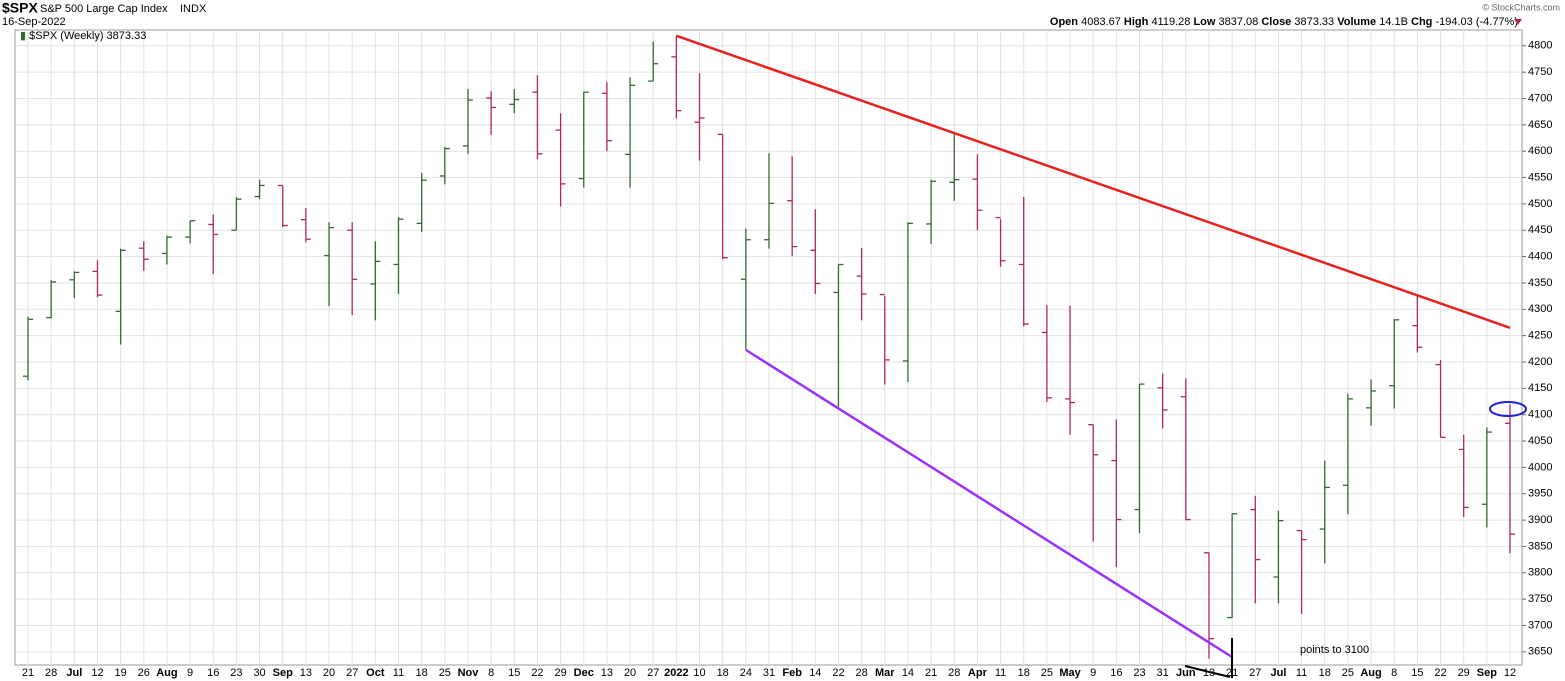 Image resolution: width=1565 pixels, height=681 pixels. I want to click on quote-value: 4083.67, so click(1101, 22).